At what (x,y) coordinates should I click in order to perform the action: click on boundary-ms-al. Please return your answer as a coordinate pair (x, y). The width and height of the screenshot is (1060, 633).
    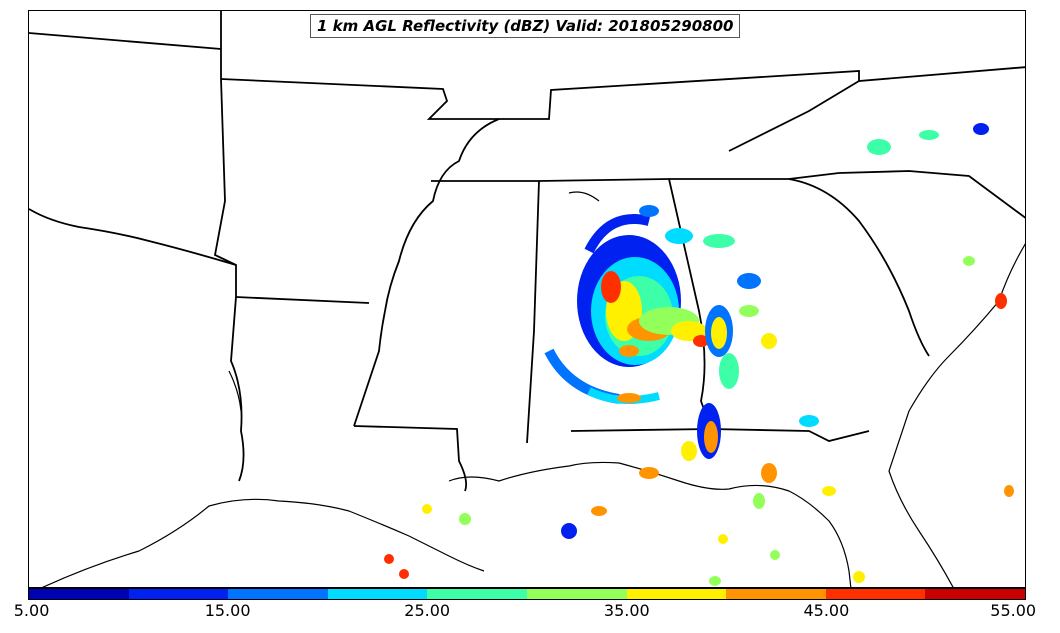
    Looking at the image, I should click on (533, 312).